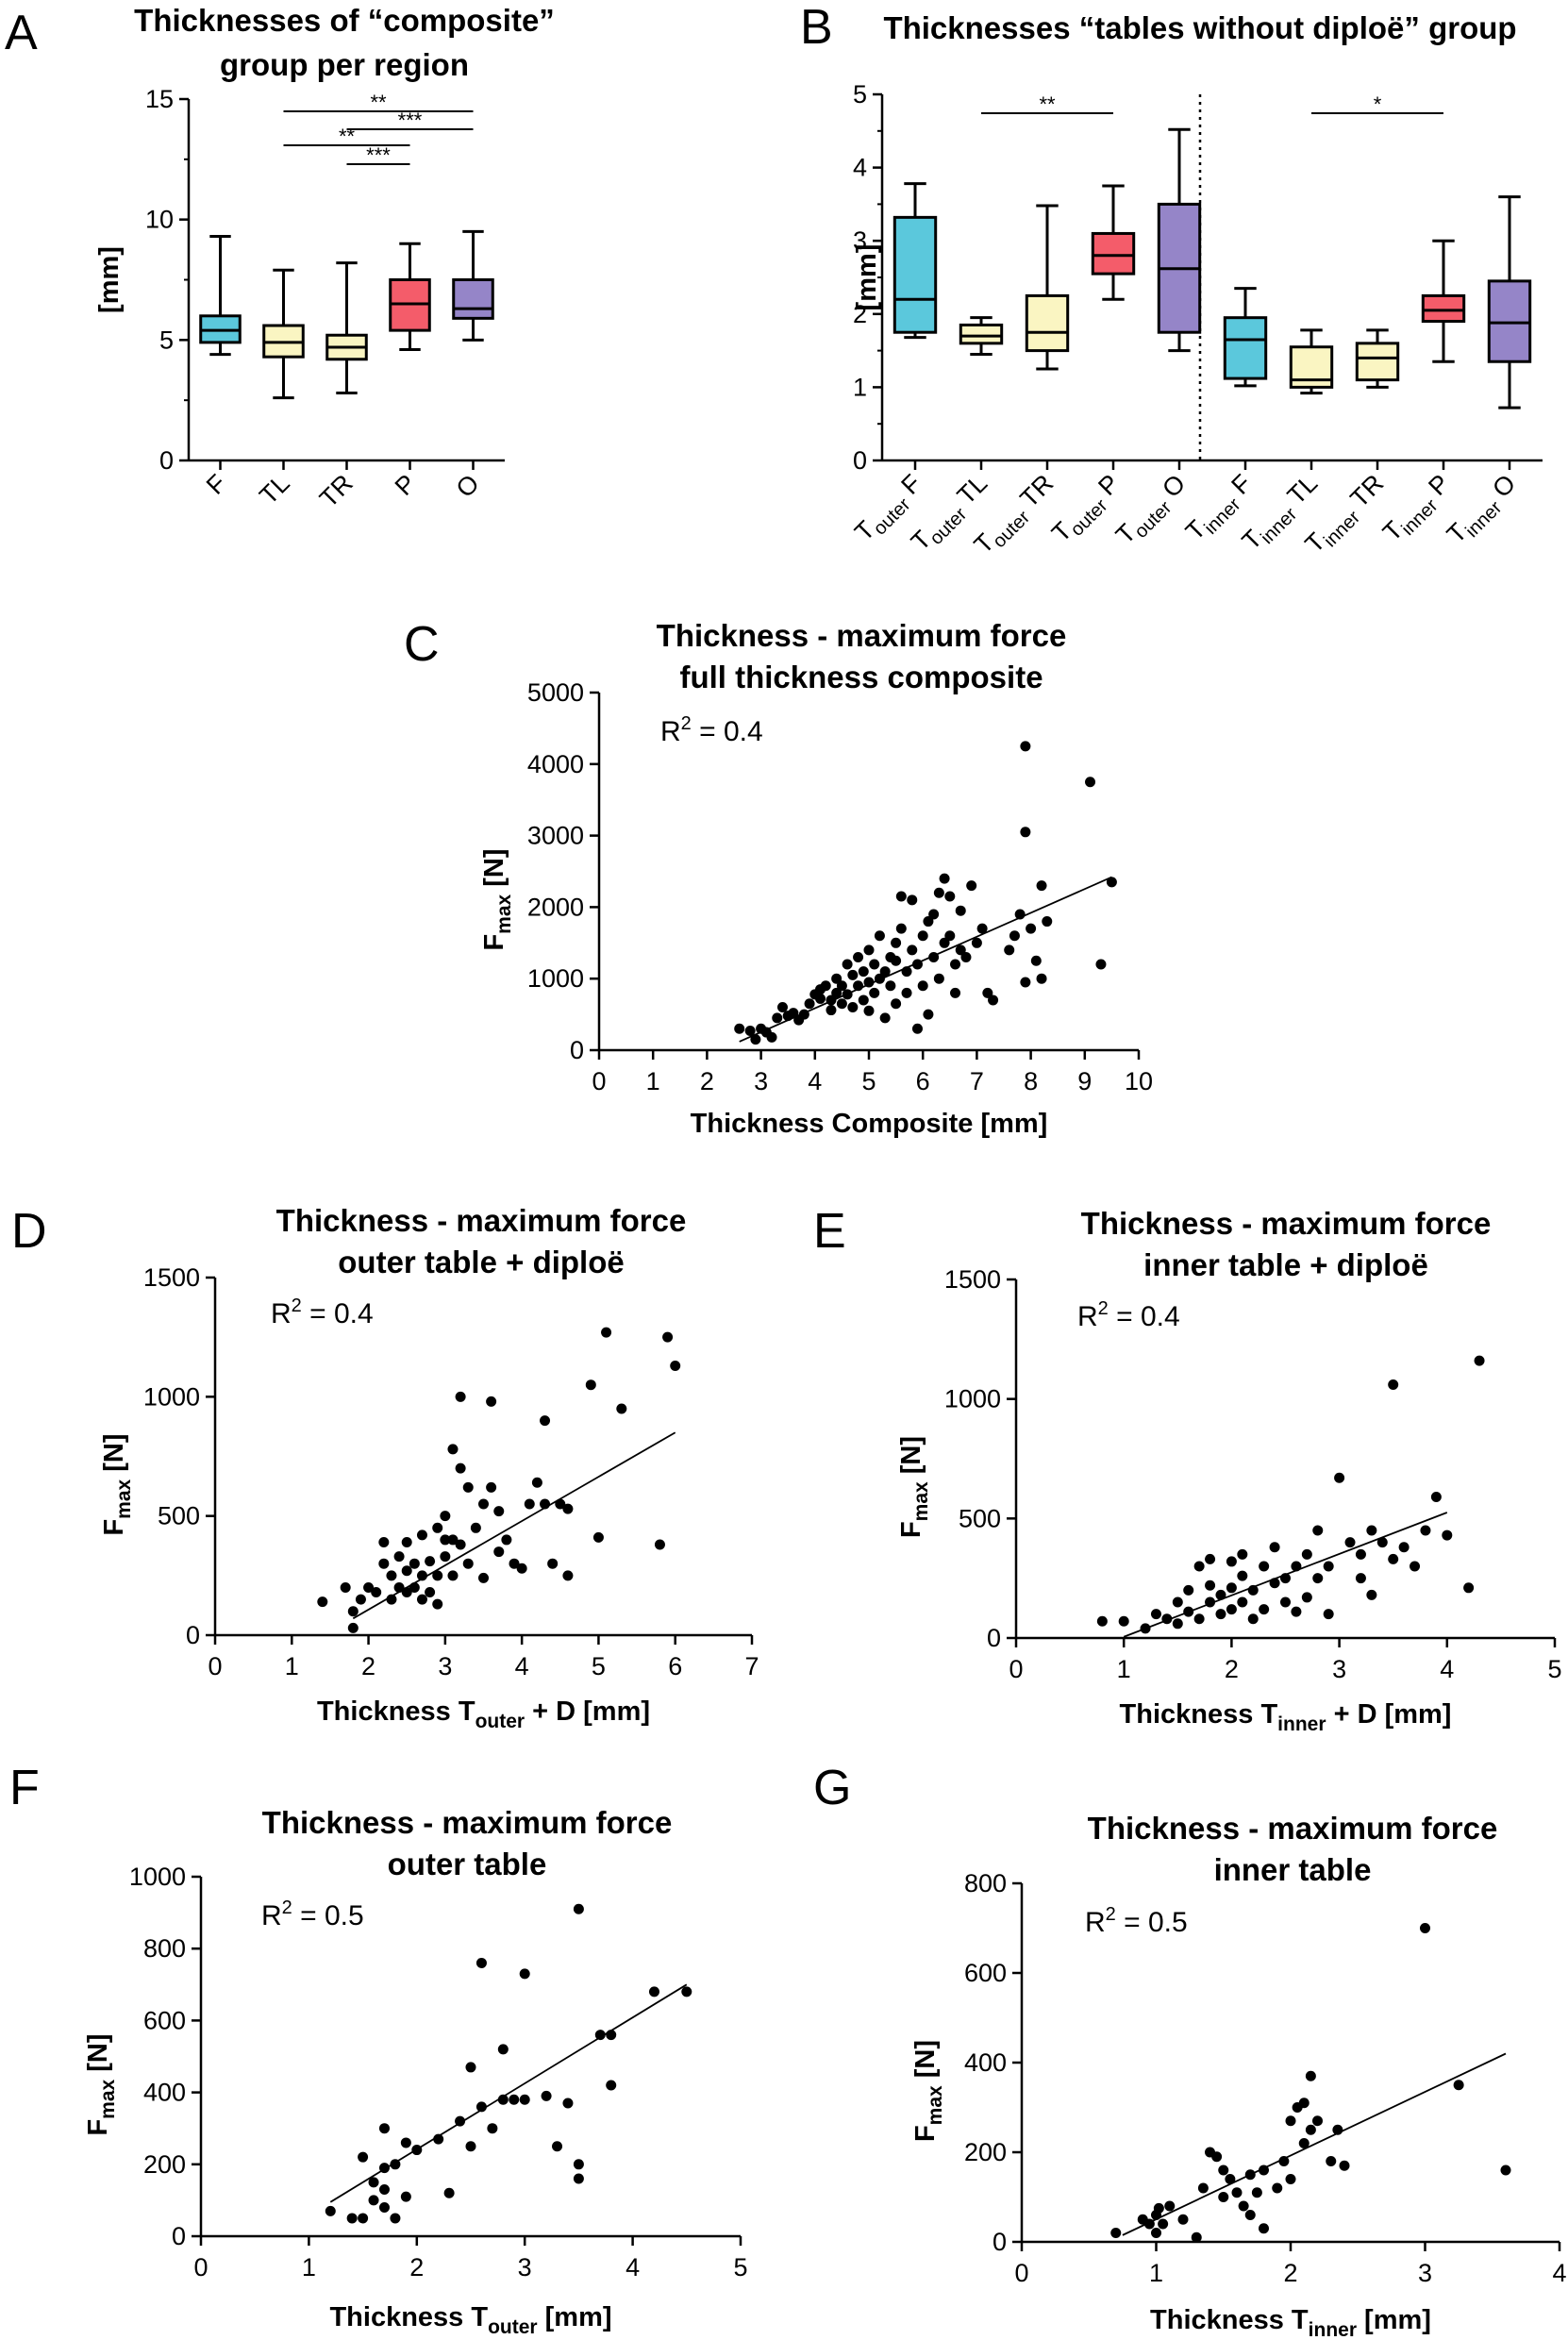  Describe the element at coordinates (555, 907) in the screenshot. I see `panel-C-y-tick-label: 2000` at that location.